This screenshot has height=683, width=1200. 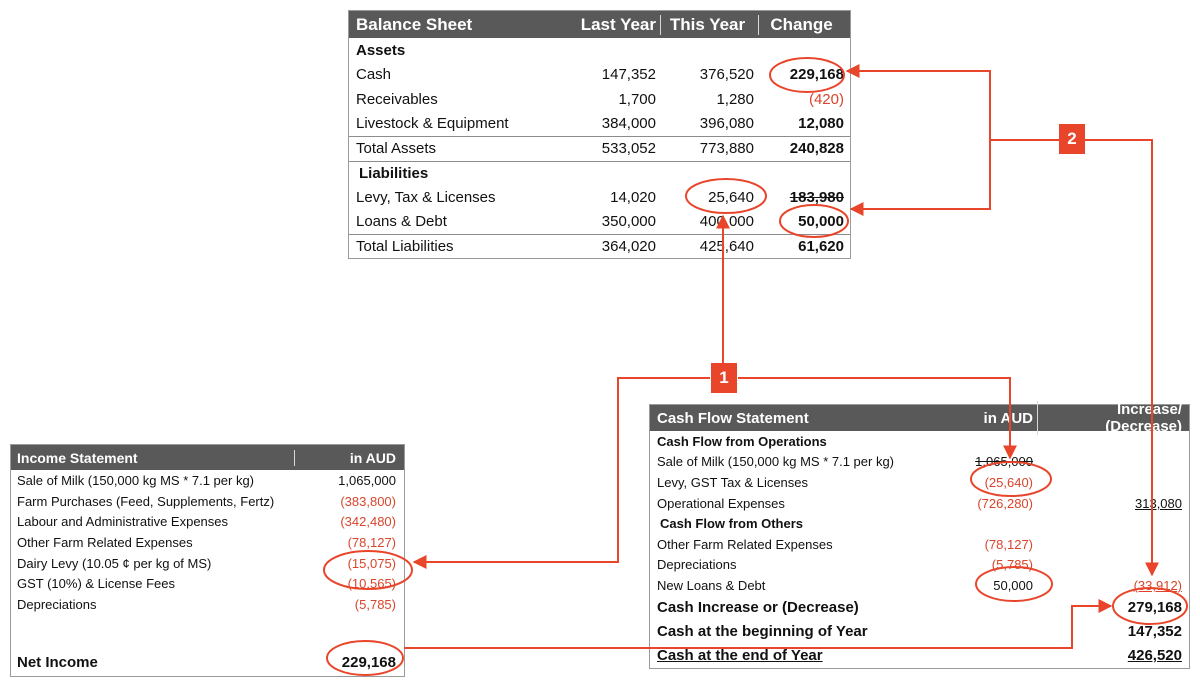 I want to click on highlight-circle-cf-increase, so click(x=1150, y=606).